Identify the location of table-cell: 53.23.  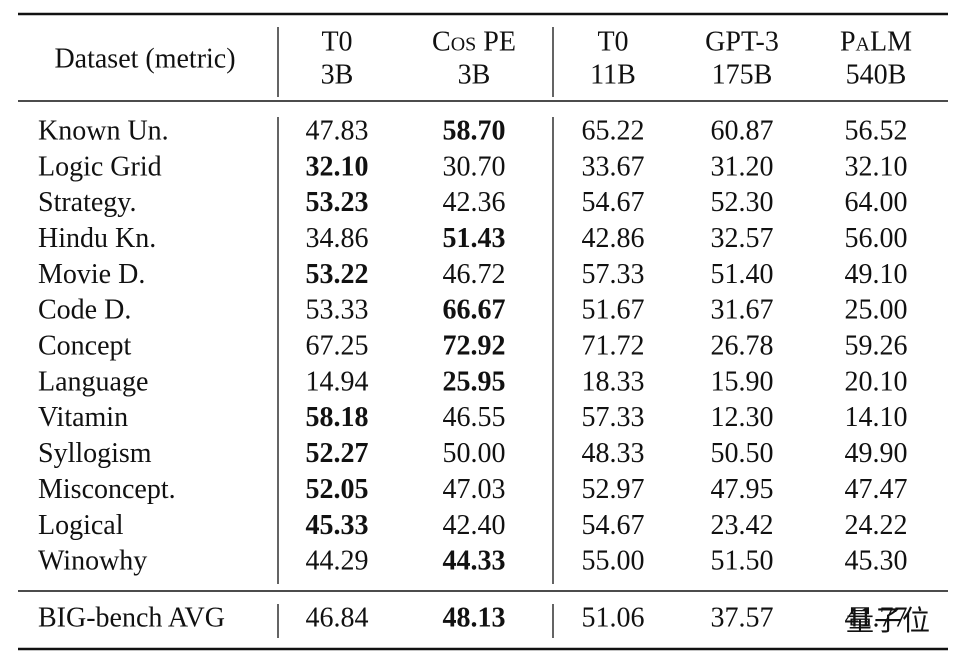
(337, 202).